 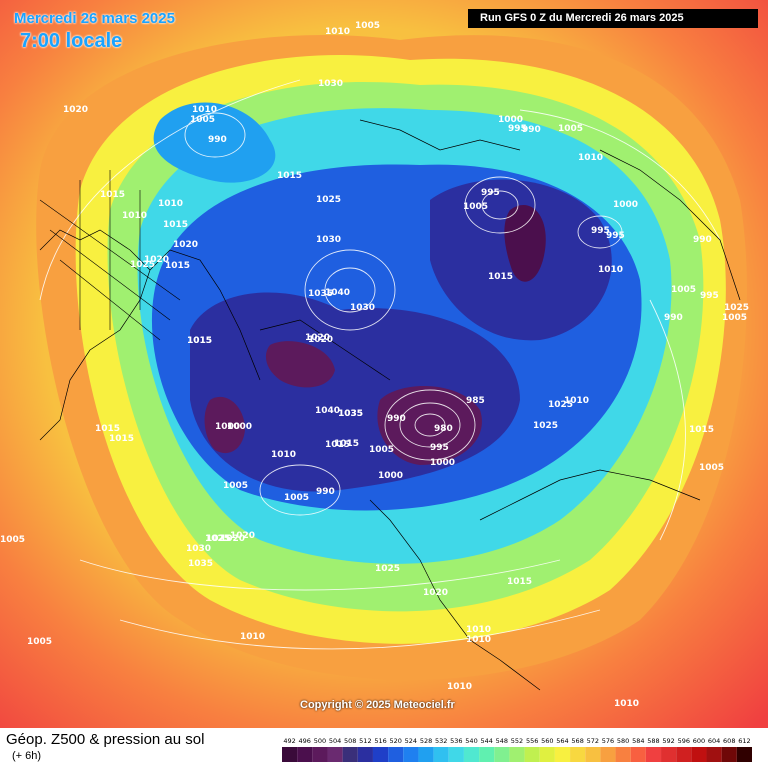 I want to click on legend-value: 572, so click(x=593, y=741).